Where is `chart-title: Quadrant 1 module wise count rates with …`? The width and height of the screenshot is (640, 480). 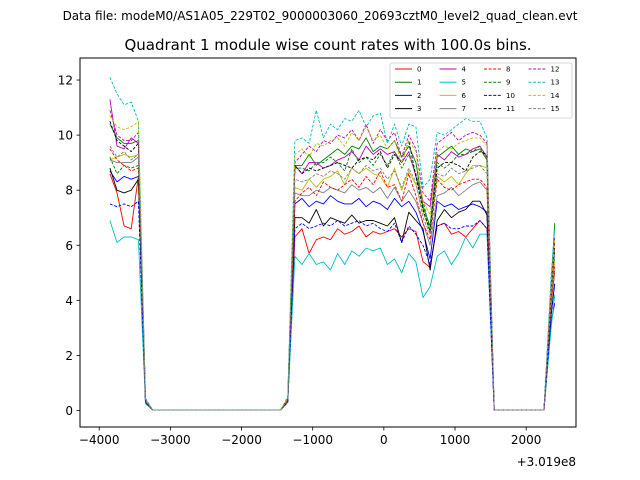
chart-title: Quadrant 1 module wise count rates with … is located at coordinates (327, 45).